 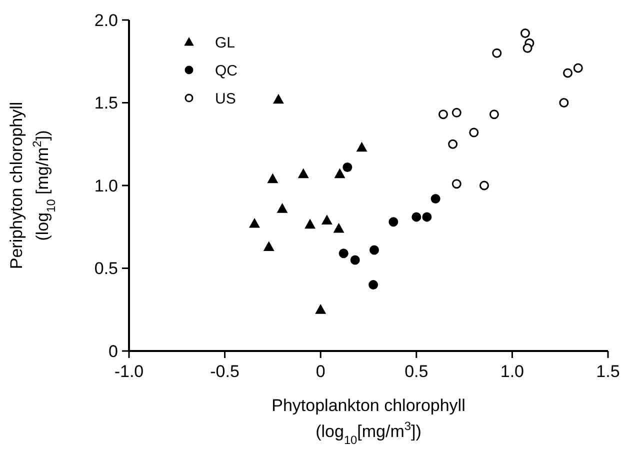 I want to click on x-tick-label: 1.0, so click(x=512, y=371).